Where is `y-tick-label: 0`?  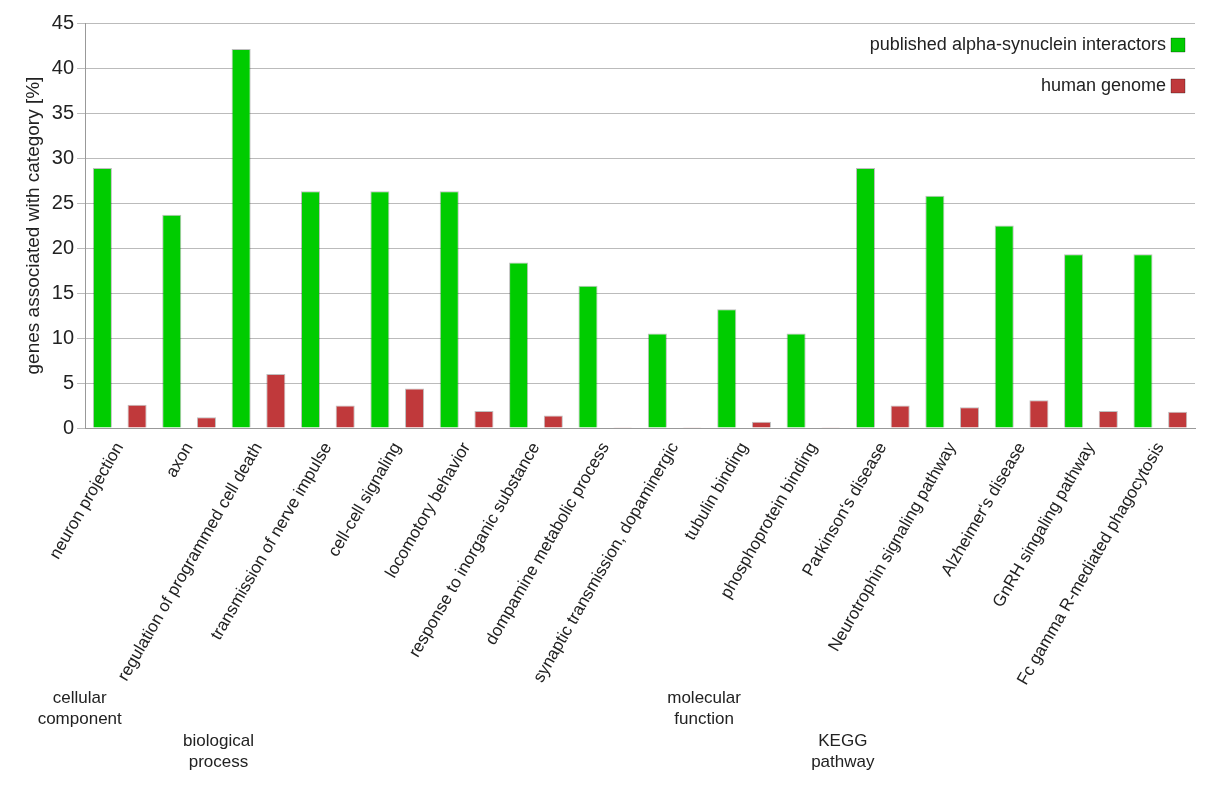
y-tick-label: 0 is located at coordinates (68, 426).